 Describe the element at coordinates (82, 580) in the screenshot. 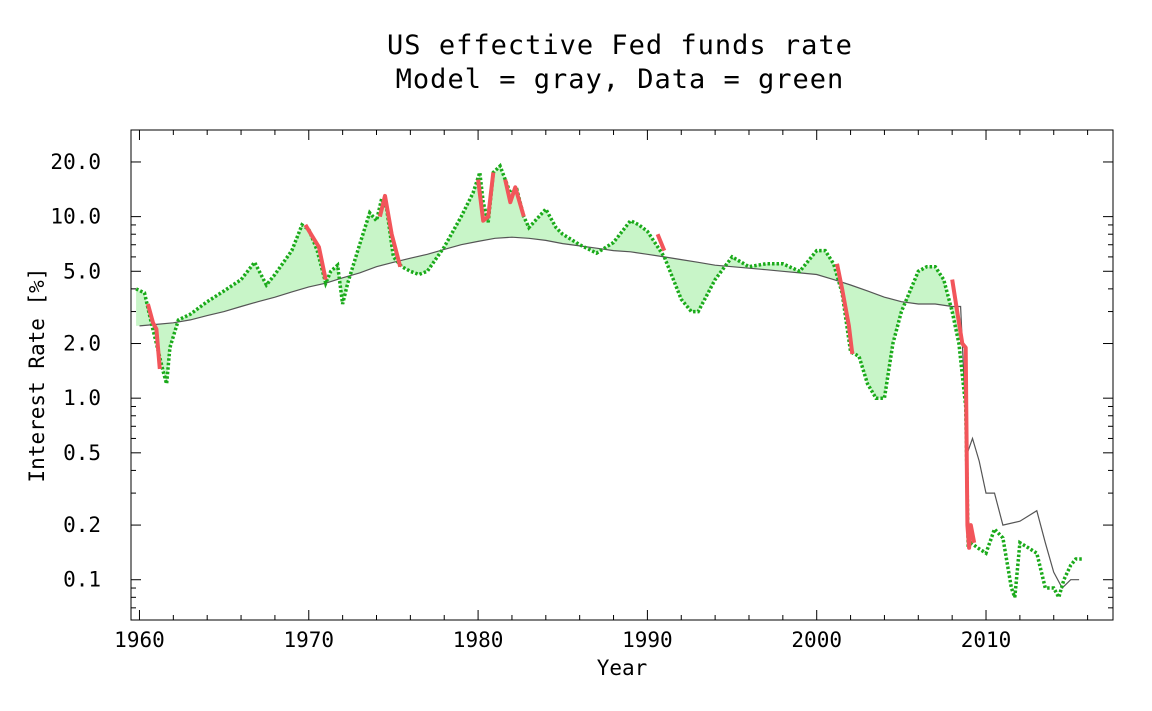

I see `y-tick-label: 0.1` at that location.